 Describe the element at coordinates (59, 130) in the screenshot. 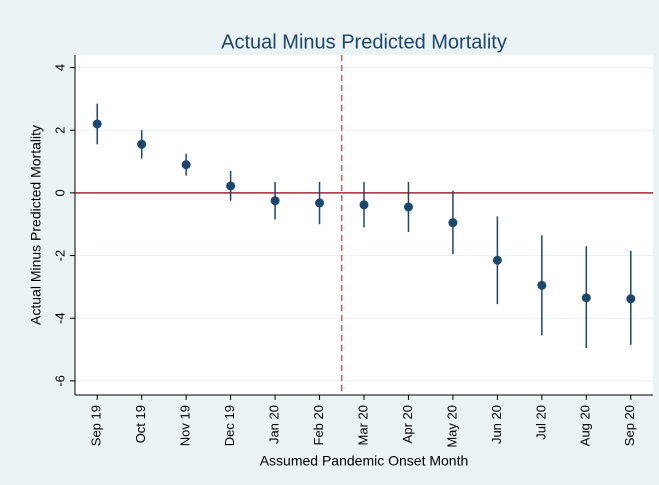

I see `y-tick-label: 2` at that location.